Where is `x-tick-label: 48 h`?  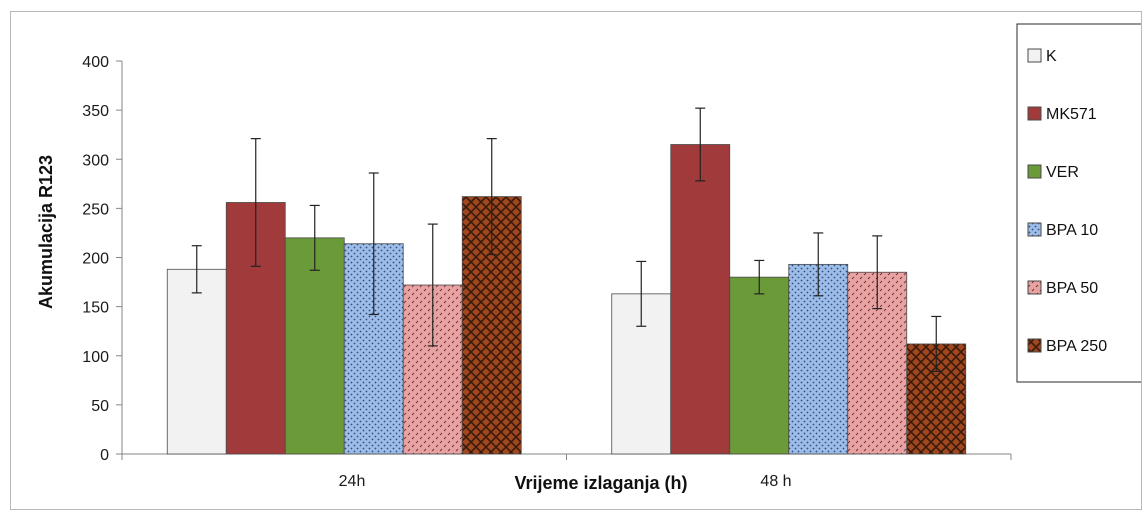
x-tick-label: 48 h is located at coordinates (775, 481).